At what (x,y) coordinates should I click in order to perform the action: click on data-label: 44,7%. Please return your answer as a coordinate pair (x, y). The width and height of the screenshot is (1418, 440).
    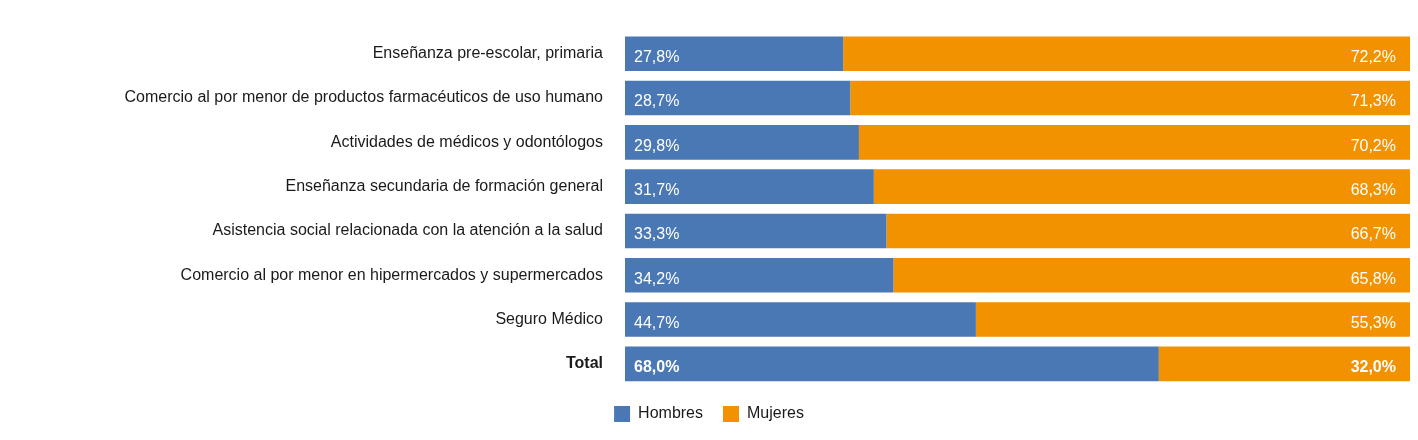
    Looking at the image, I should click on (657, 322).